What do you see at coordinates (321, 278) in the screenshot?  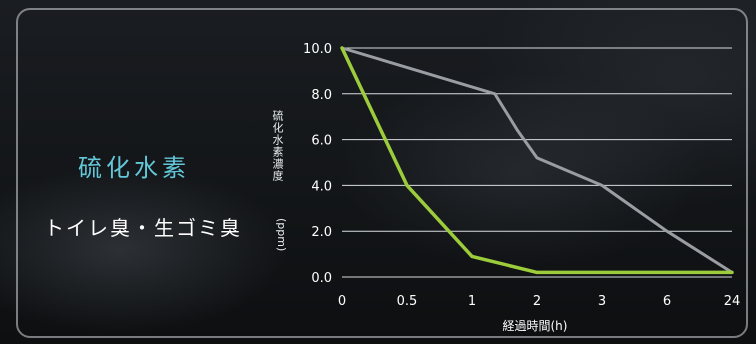 I see `y-tick-label: 0.0` at bounding box center [321, 278].